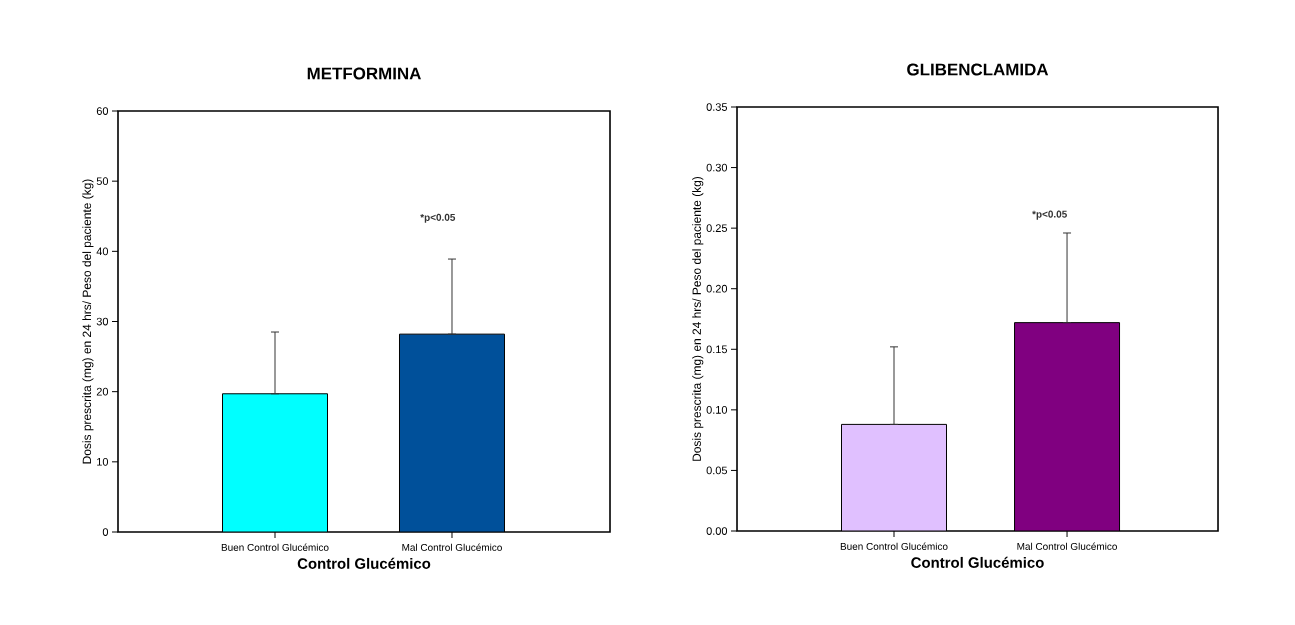 This screenshot has width=1295, height=625. Describe the element at coordinates (717, 349) in the screenshot. I see `y-tick-label: 0.15` at that location.